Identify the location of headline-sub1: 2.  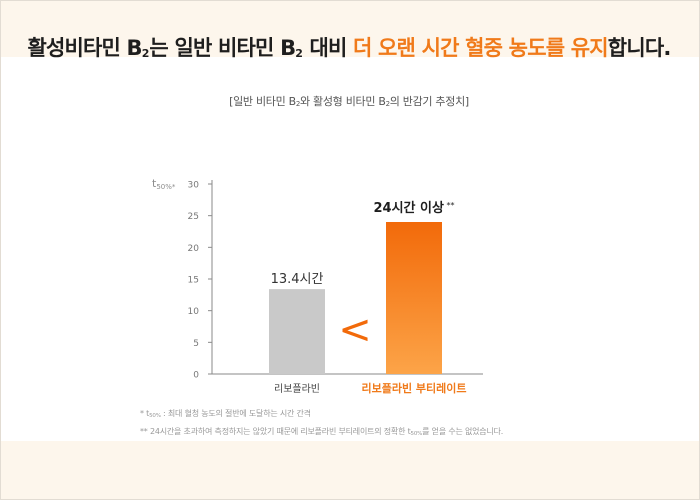
(145, 53).